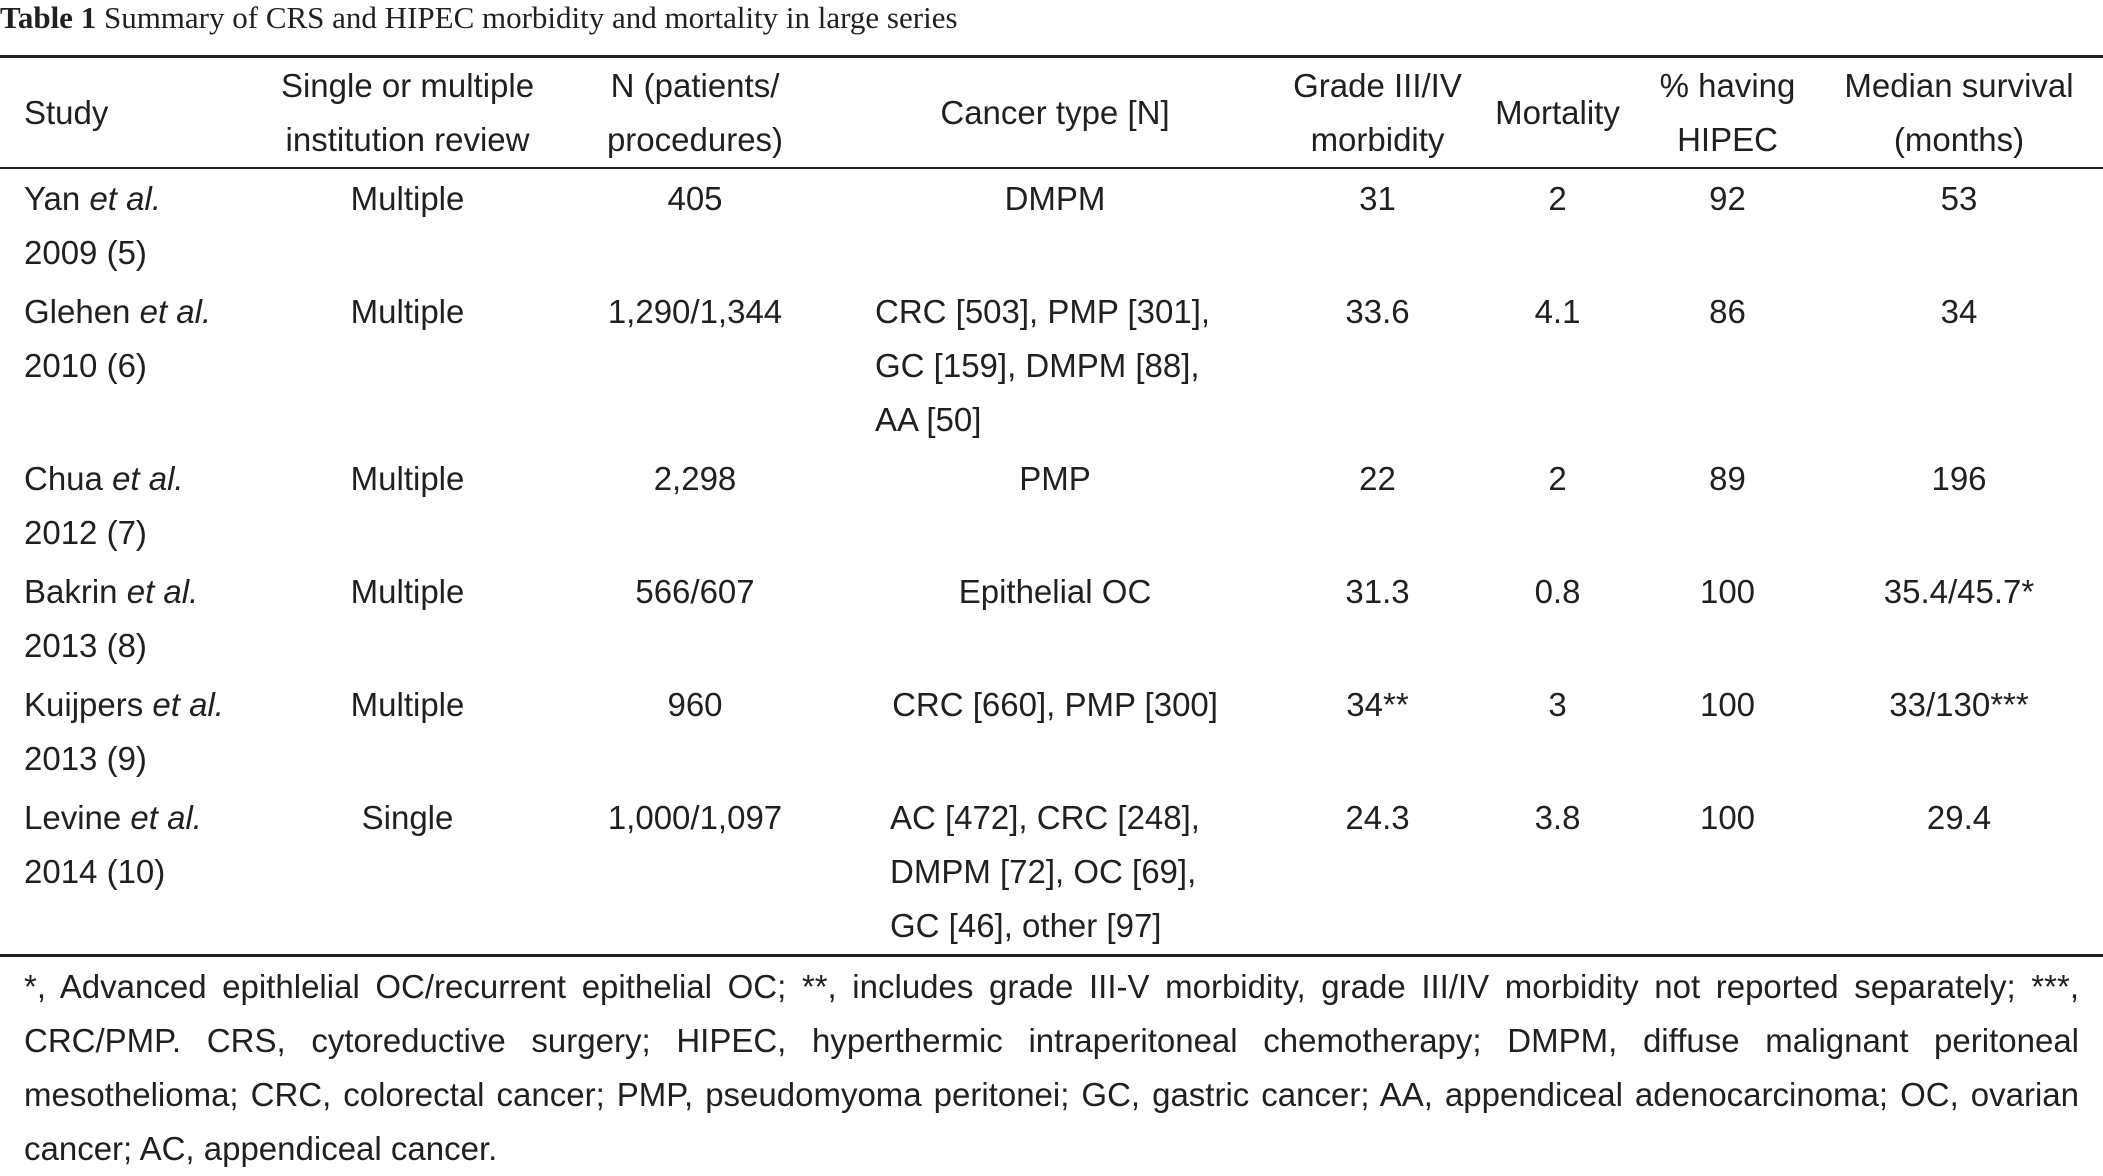  Describe the element at coordinates (1055, 734) in the screenshot. I see `cancer-type-cell: CRC [660], PMP [300]` at that location.